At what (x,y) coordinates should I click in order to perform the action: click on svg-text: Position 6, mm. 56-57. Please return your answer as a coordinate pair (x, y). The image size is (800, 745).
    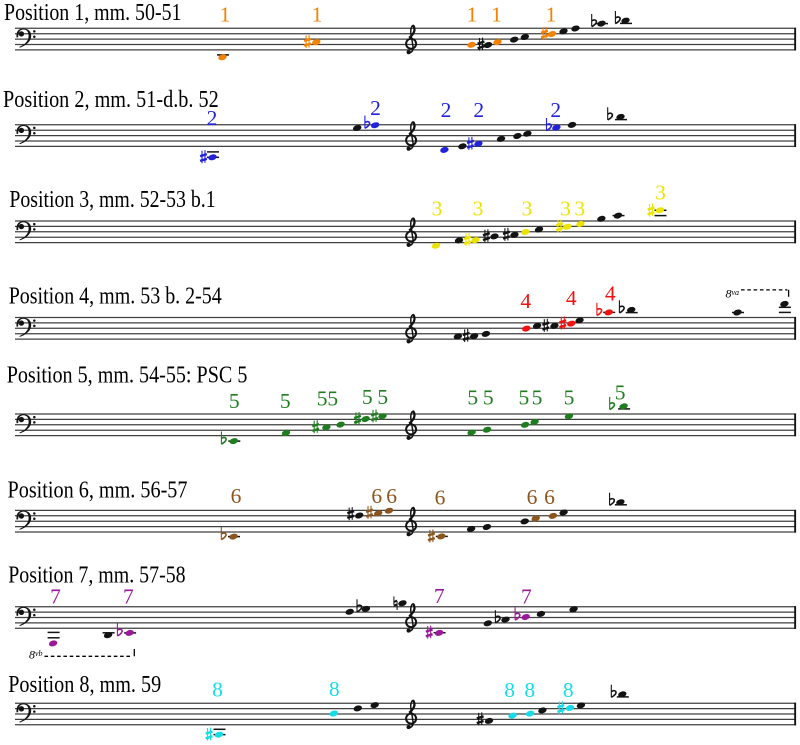
    Looking at the image, I should click on (98, 490).